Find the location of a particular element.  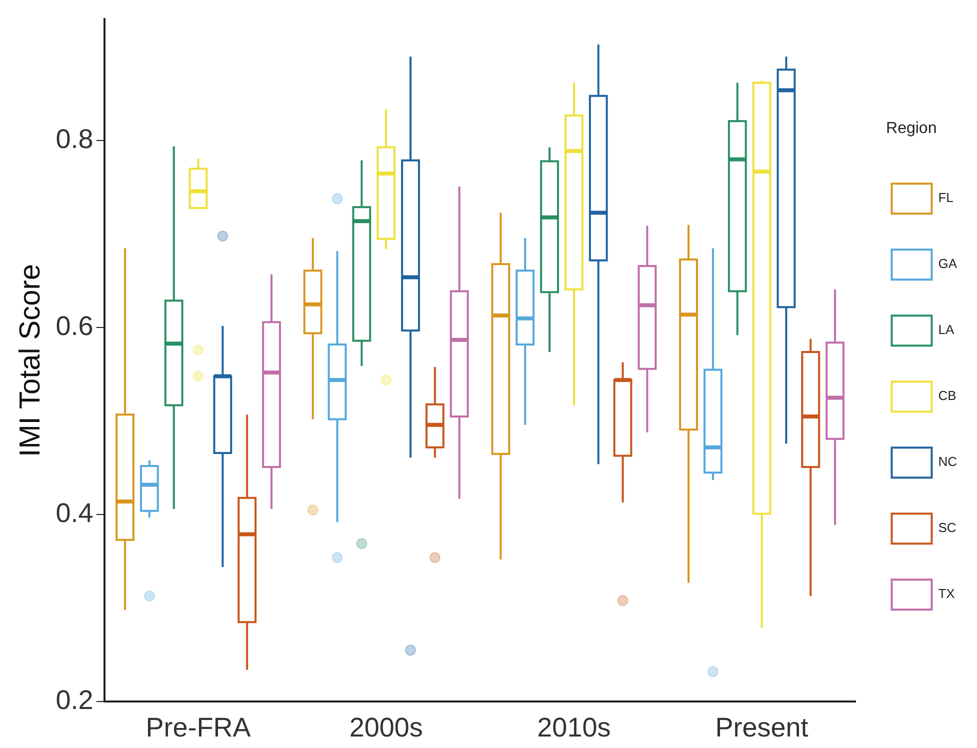

y-axis-title: IMI Total Score is located at coordinates (30, 360).